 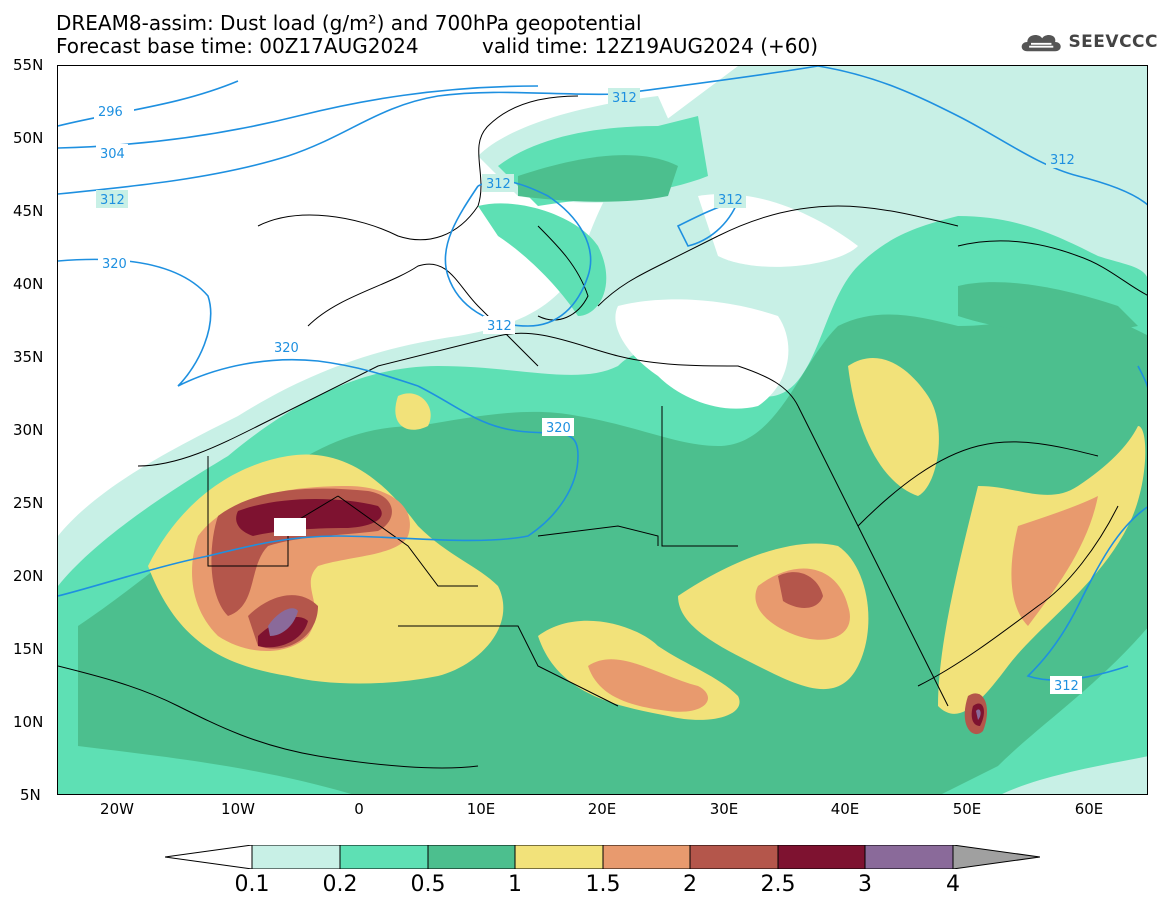 I want to click on colorbar-tick-2-5: 2.5, so click(x=778, y=884).